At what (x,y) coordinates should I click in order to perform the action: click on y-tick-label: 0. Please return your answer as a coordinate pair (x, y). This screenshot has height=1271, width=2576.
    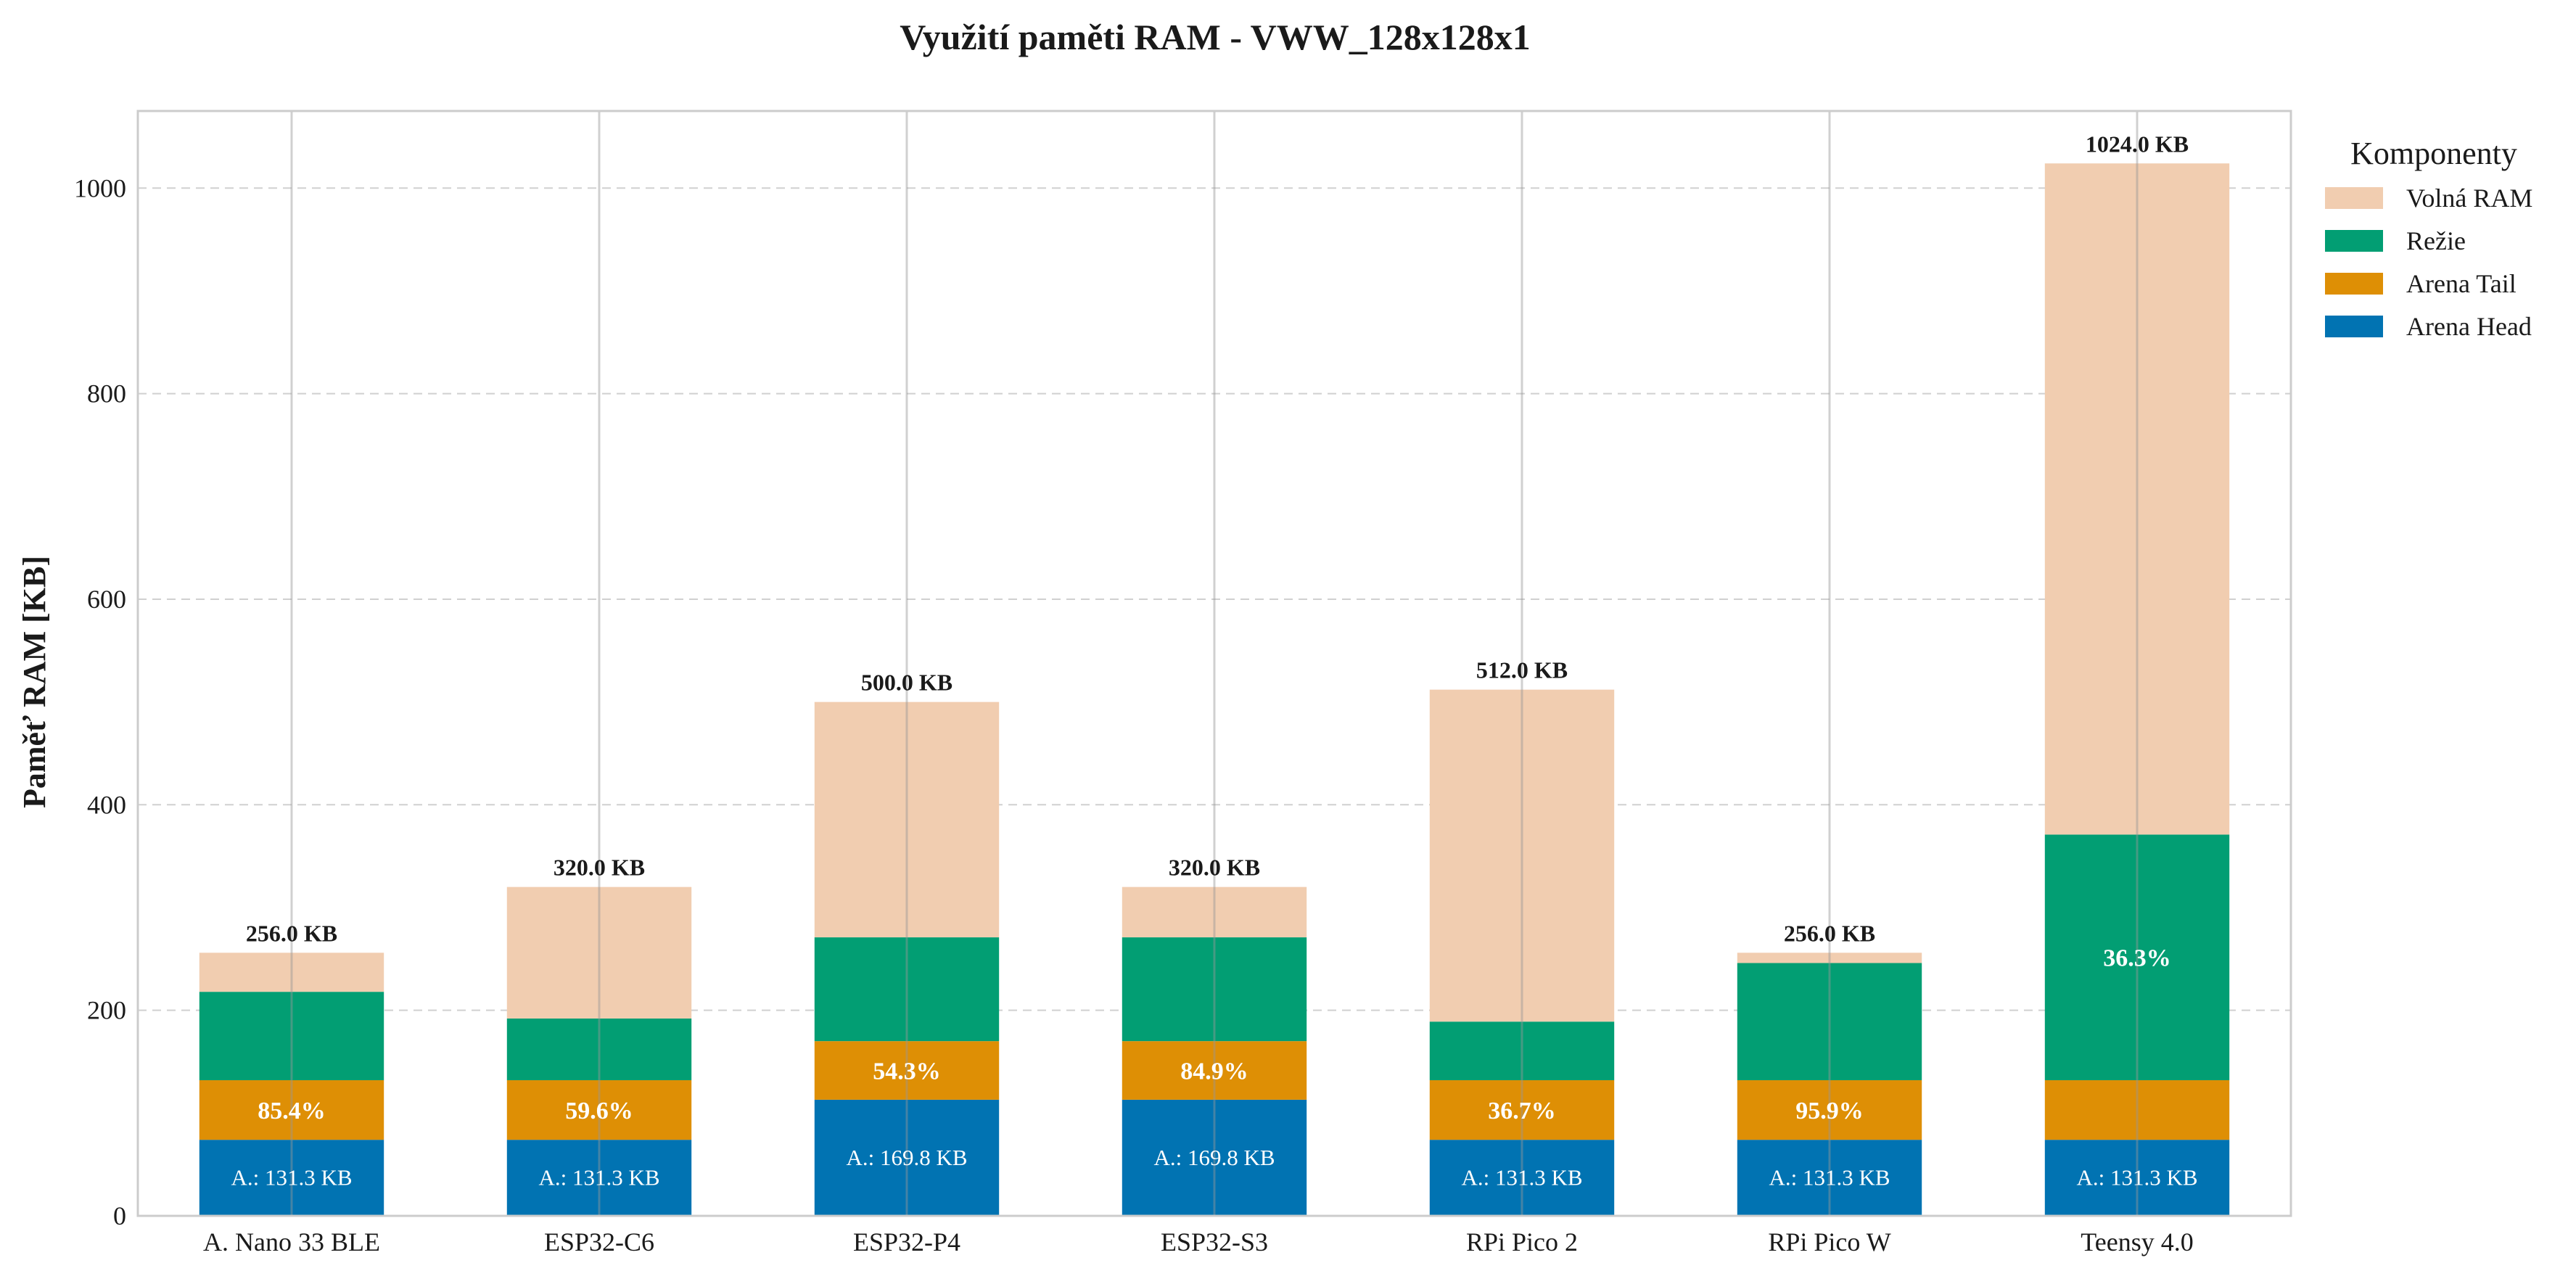
    Looking at the image, I should click on (119, 1215).